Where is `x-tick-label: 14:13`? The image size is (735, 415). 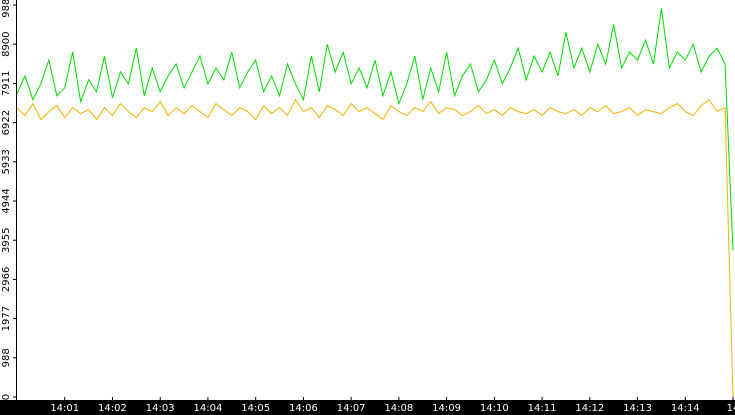 x-tick-label: 14:13 is located at coordinates (637, 408).